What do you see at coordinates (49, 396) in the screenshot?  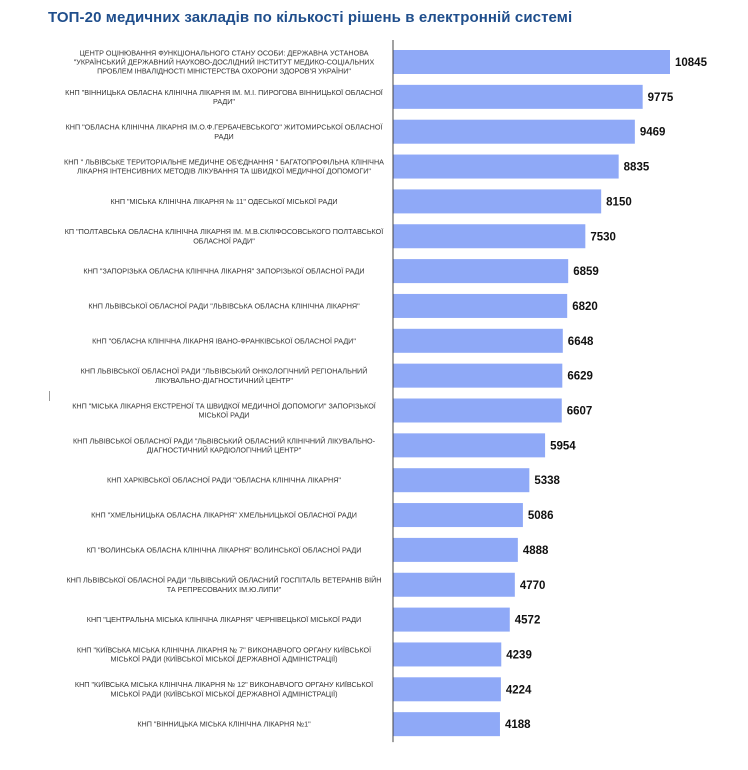 I see `stray-tick-mark` at bounding box center [49, 396].